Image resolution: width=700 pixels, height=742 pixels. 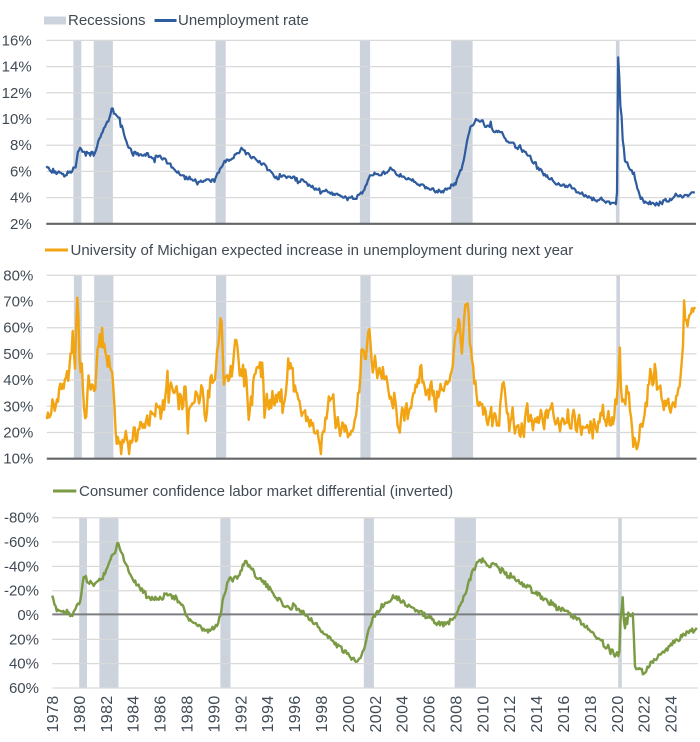 I want to click on svg-text: -80%, so click(x=21, y=518).